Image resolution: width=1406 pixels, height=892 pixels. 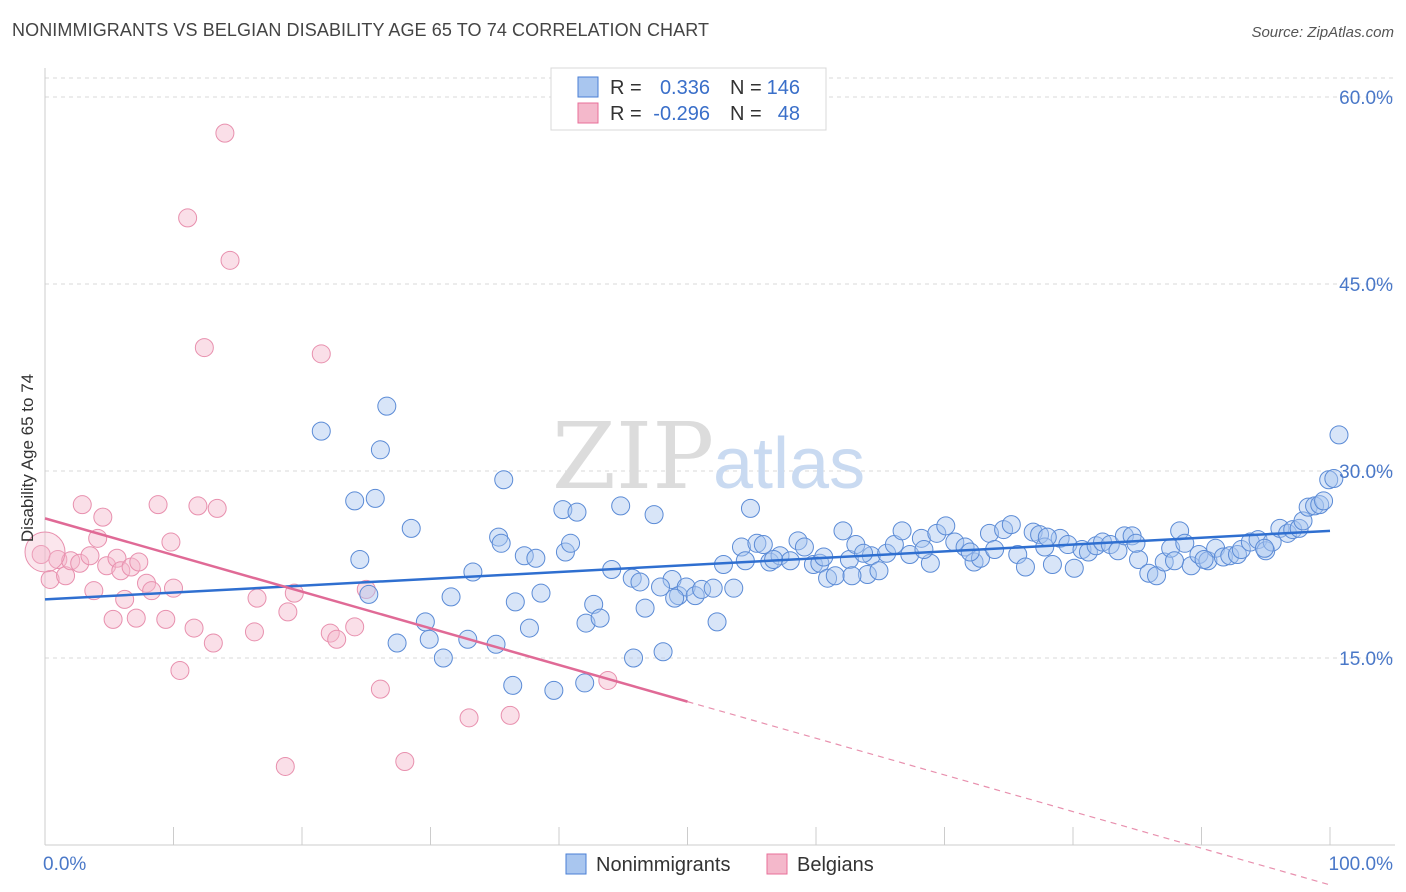 What do you see at coordinates (687, 565) in the screenshot?
I see `nonimmigrants-trend-line` at bounding box center [687, 565].